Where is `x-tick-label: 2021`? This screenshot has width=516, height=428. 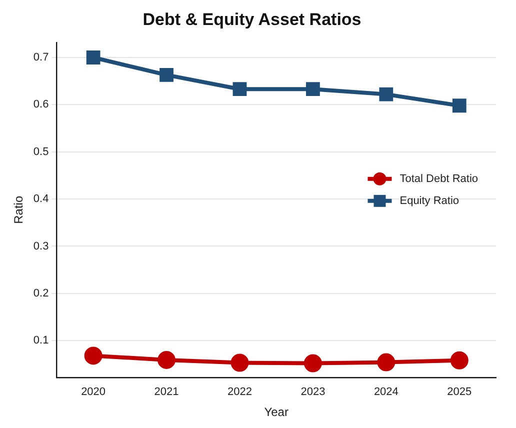 x-tick-label: 2021 is located at coordinates (166, 392).